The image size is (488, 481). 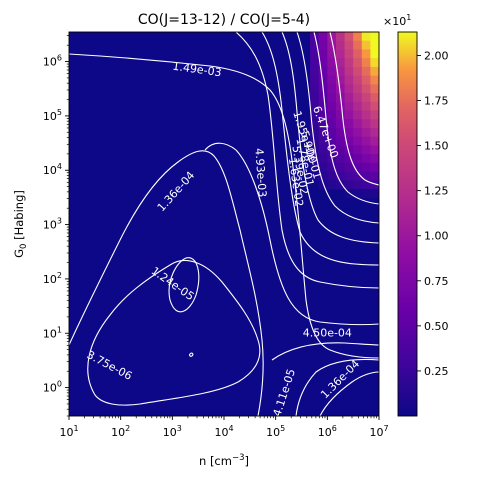 What do you see at coordinates (52, 61) in the screenshot?
I see `y-tick-label: 10⁶` at bounding box center [52, 61].